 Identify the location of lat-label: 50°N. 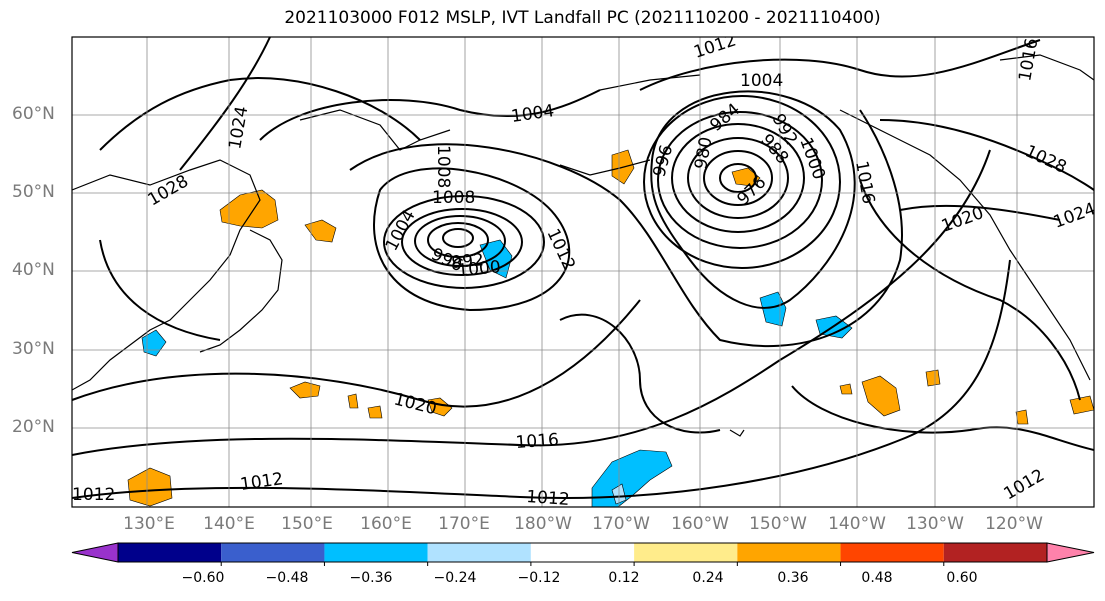
(33, 192).